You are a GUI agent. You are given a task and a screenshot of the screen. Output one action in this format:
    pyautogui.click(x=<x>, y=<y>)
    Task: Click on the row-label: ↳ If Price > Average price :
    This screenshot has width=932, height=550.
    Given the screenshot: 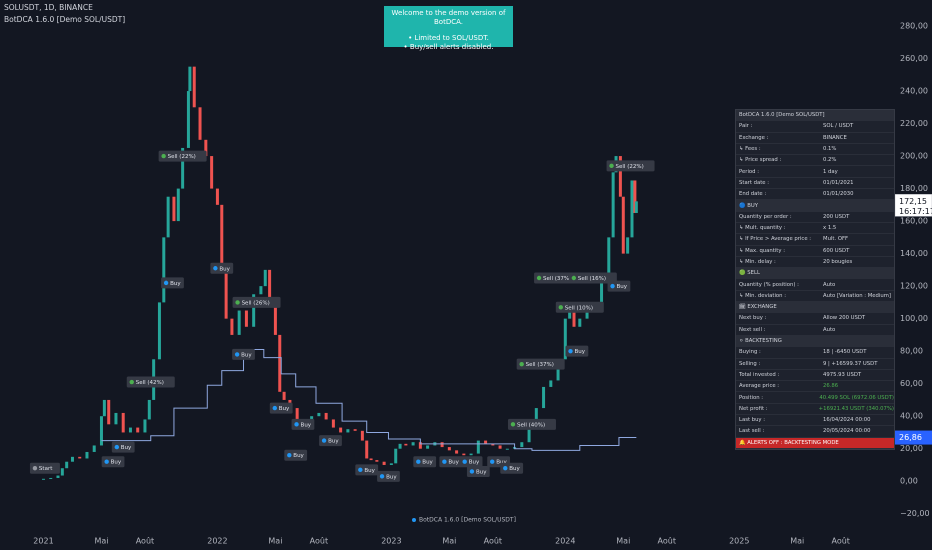 What is the action you would take?
    pyautogui.click(x=775, y=239)
    